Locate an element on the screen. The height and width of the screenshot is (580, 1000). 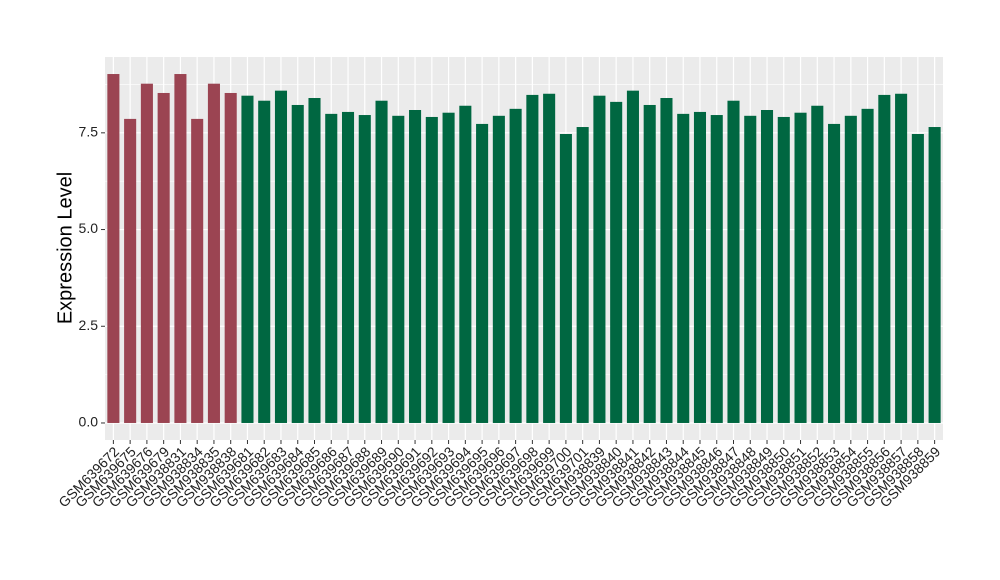
y-axis-title: Expression Level is located at coordinates (65, 248).